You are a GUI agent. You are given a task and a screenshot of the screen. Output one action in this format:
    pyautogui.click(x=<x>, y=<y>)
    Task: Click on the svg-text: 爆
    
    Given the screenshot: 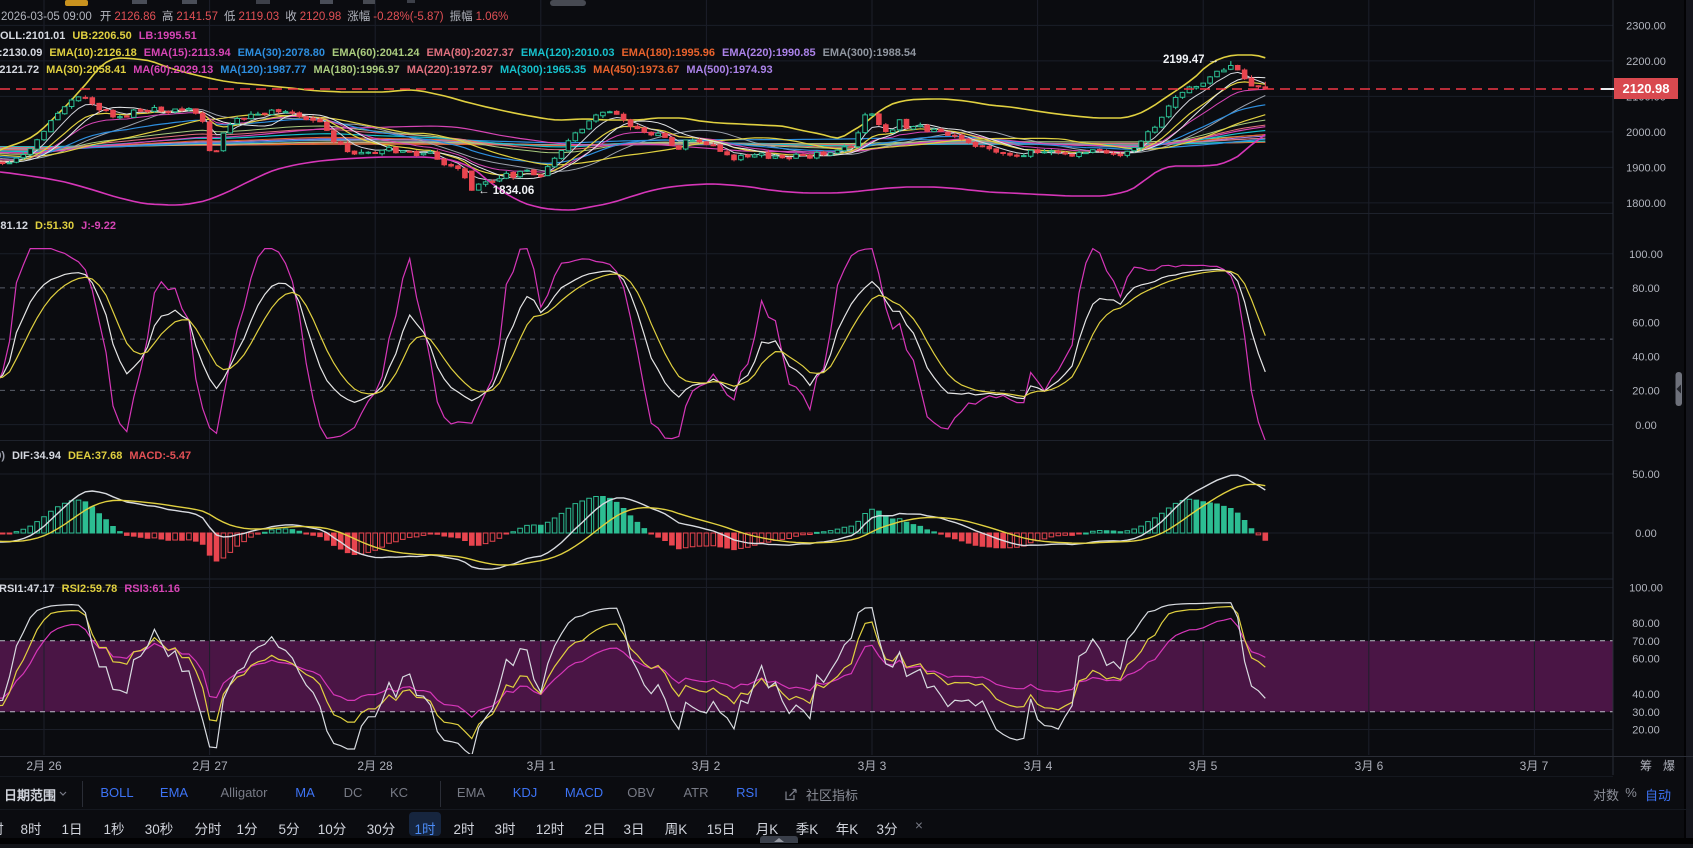 What is the action you would take?
    pyautogui.click(x=1669, y=766)
    